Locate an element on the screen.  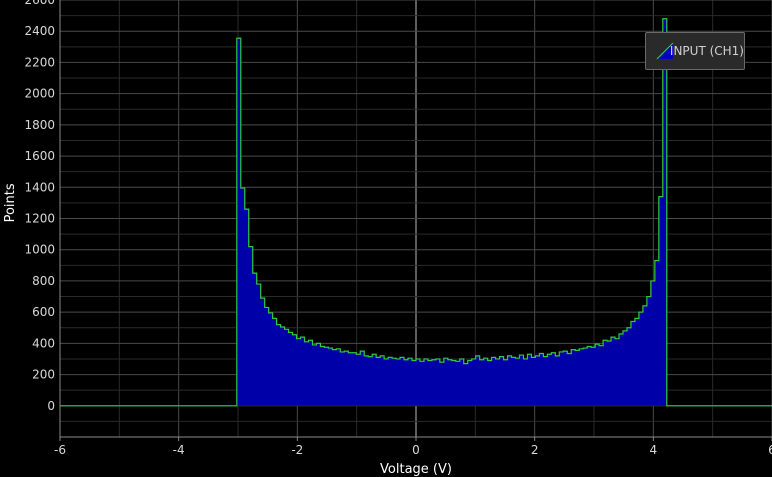
x-axis-label: Voltage (V) is located at coordinates (416, 469).